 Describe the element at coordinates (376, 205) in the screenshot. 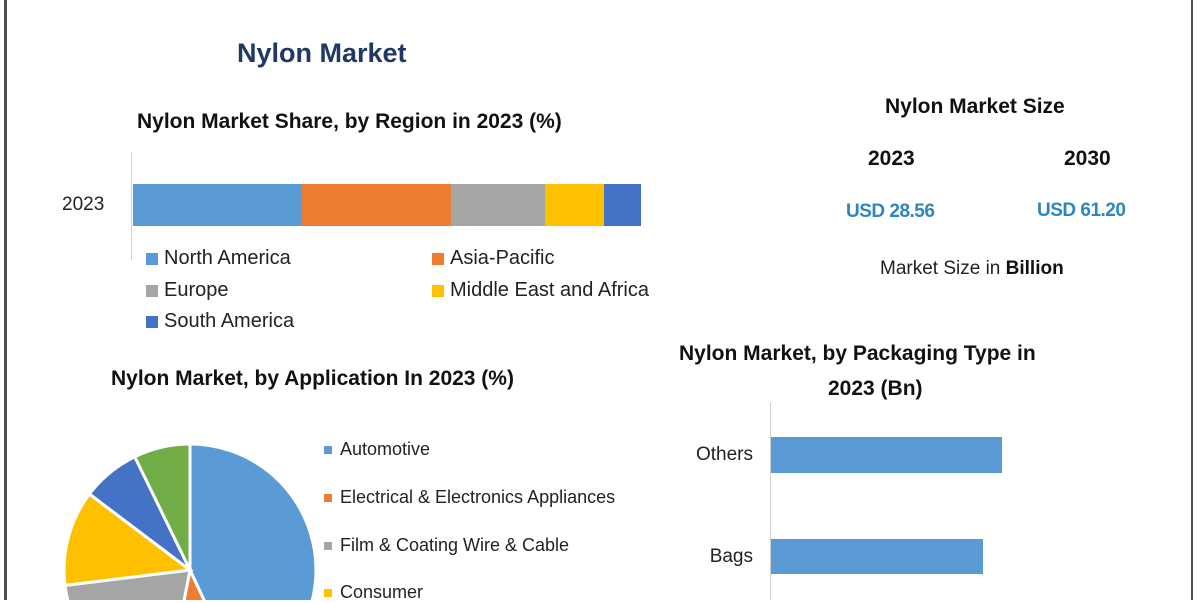

I see `bar-segment-asia-pacific` at that location.